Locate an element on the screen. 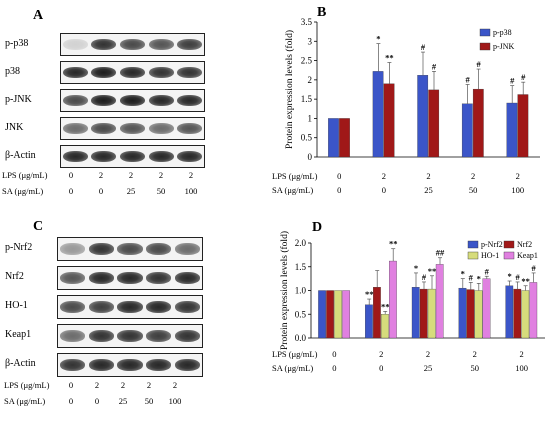 Image resolution: width=550 pixels, height=421 pixels. legend-label: HO-1 is located at coordinates (490, 255).